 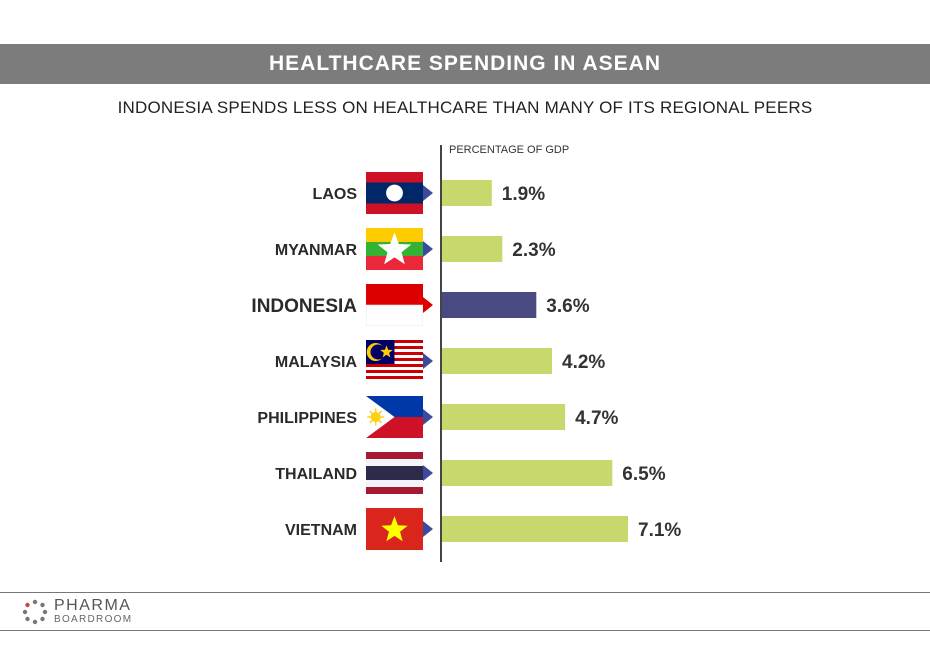 I want to click on chart-title-bar: HEALTHCARE SPENDING IN ASEAN, so click(x=465, y=64).